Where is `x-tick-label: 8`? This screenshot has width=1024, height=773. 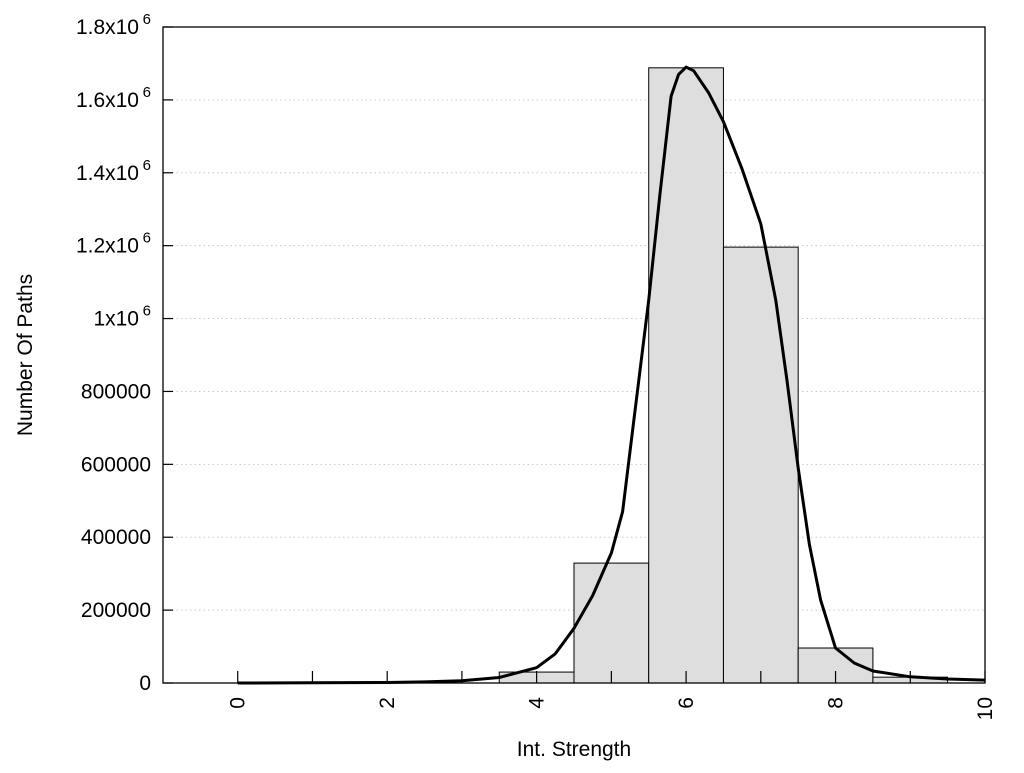 x-tick-label: 8 is located at coordinates (836, 703).